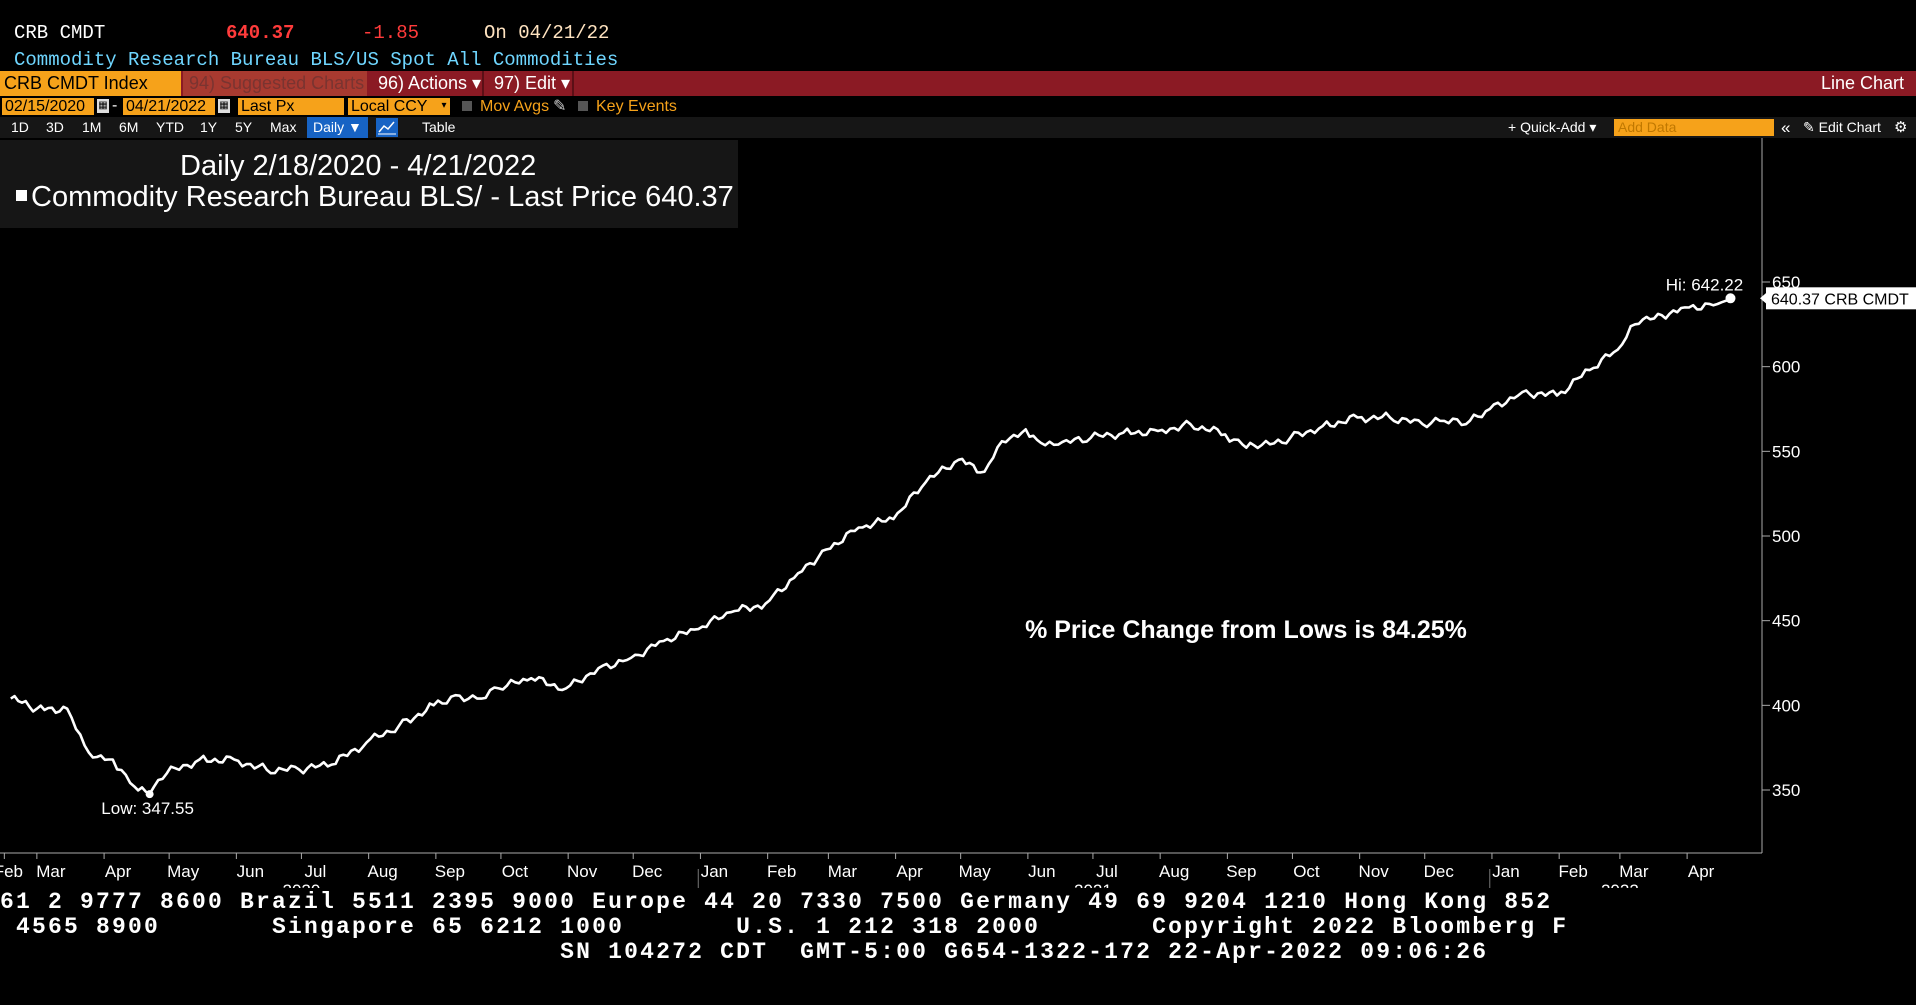 Image resolution: width=1916 pixels, height=1005 pixels. I want to click on last-value-tag, so click(1841, 298).